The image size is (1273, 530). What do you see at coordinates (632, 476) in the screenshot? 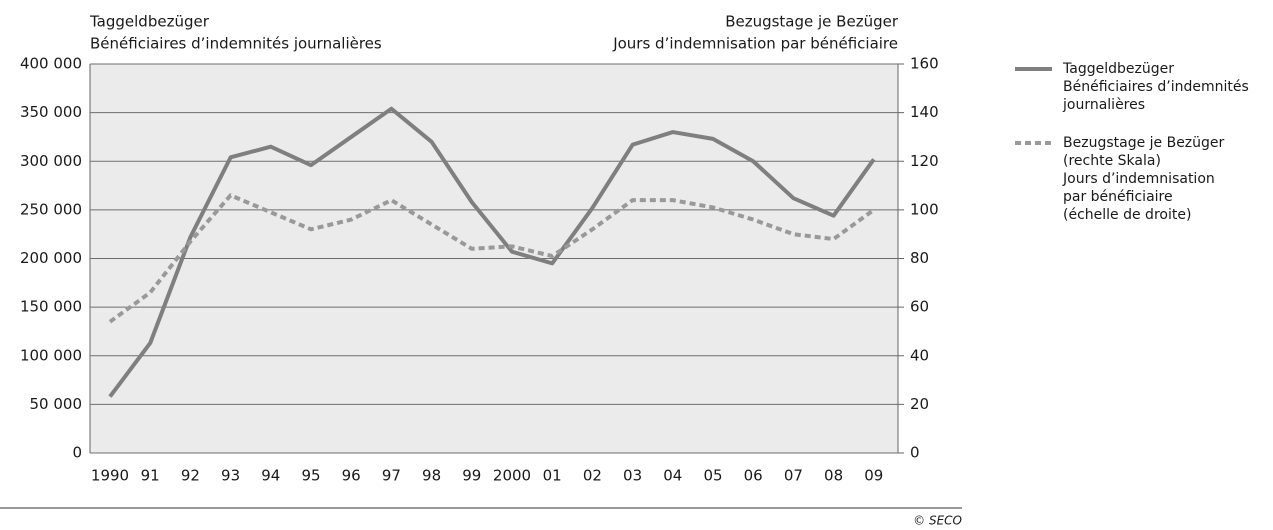
I see `x-tick-label: 03` at bounding box center [632, 476].